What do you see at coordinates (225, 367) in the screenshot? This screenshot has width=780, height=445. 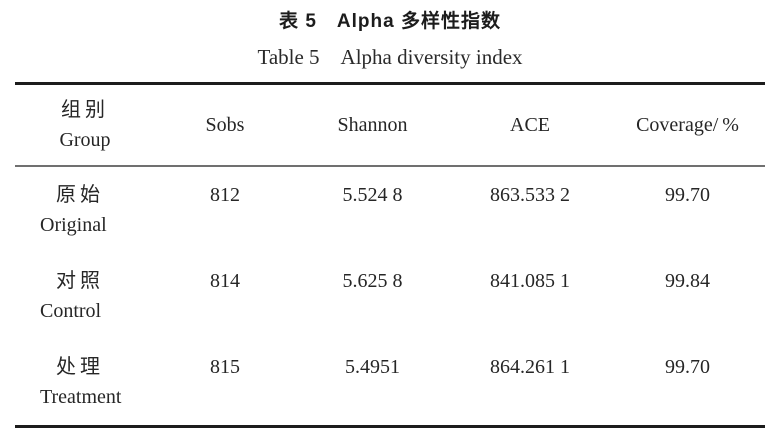 I see `row-sobs-value: 815` at bounding box center [225, 367].